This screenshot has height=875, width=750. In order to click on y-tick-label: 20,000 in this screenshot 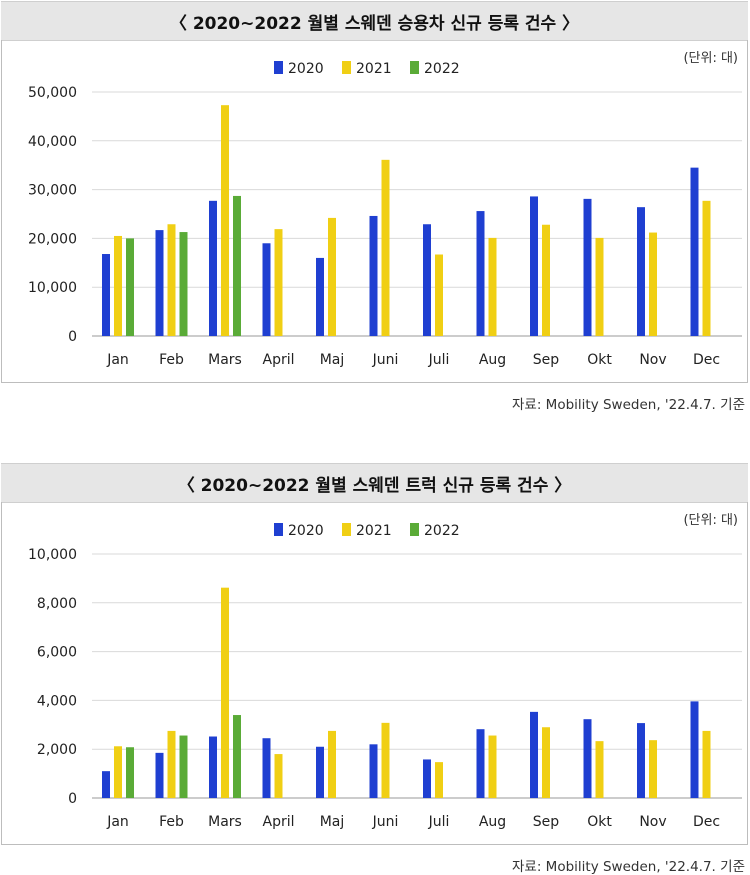, I will do `click(52, 239)`.